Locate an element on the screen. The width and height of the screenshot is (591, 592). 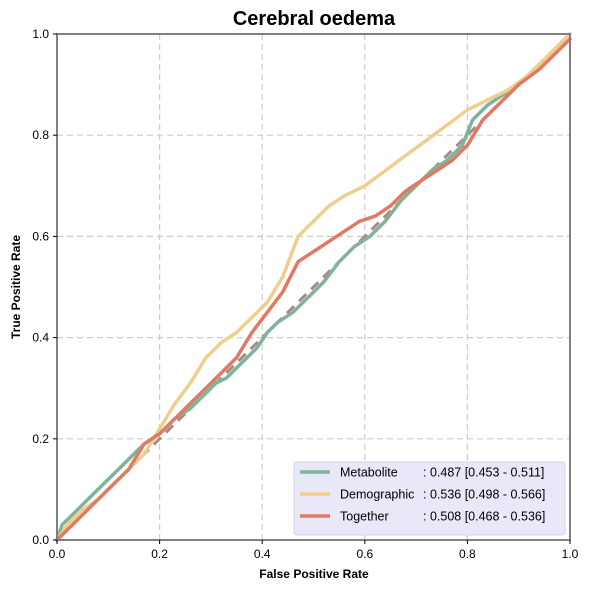
y-tick-label: 0.0 is located at coordinates (40, 540).